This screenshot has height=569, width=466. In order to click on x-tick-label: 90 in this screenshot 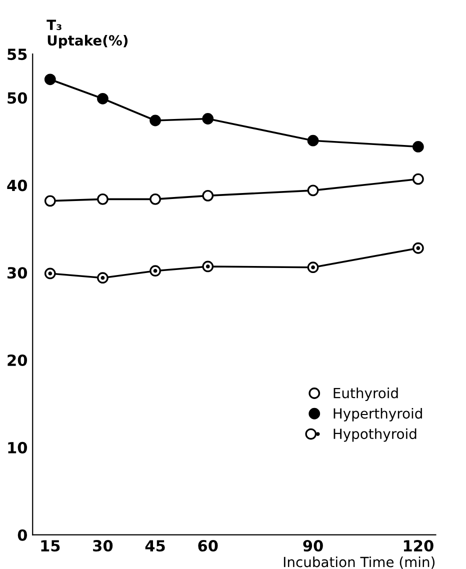, I will do `click(313, 546)`.